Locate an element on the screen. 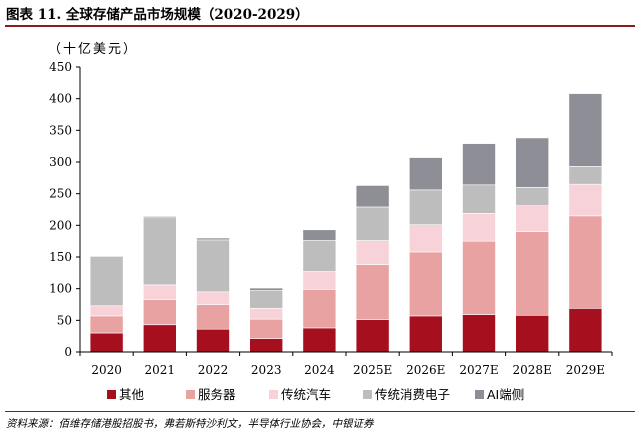 Image resolution: width=640 pixels, height=436 pixels. legend-label: 服务器 is located at coordinates (217, 394).